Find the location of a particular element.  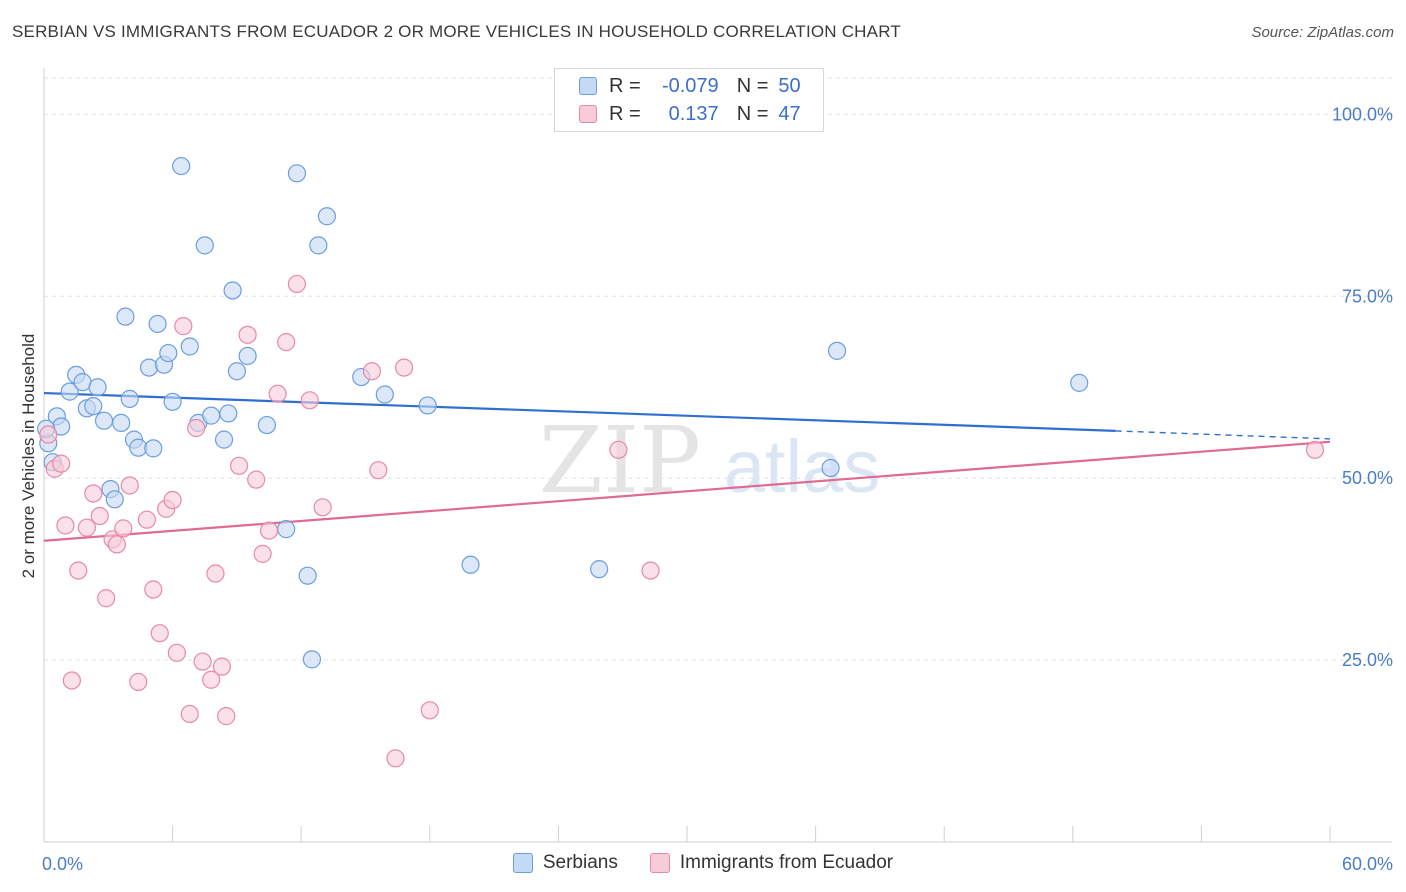

stats-legend: R = -0.079 N = 50 R = 0.137 N = 47 is located at coordinates (689, 100).